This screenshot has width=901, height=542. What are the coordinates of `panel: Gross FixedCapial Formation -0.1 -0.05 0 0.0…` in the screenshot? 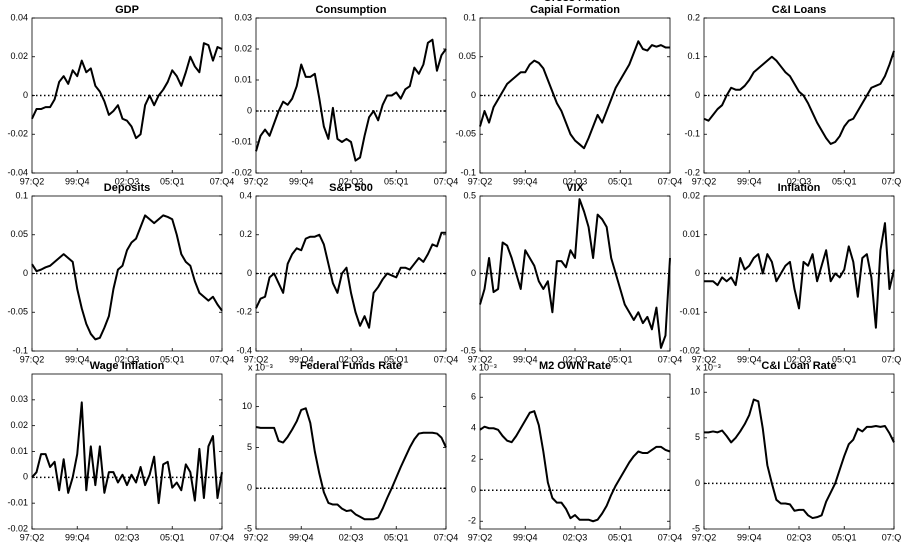 It's located at (568, 93).